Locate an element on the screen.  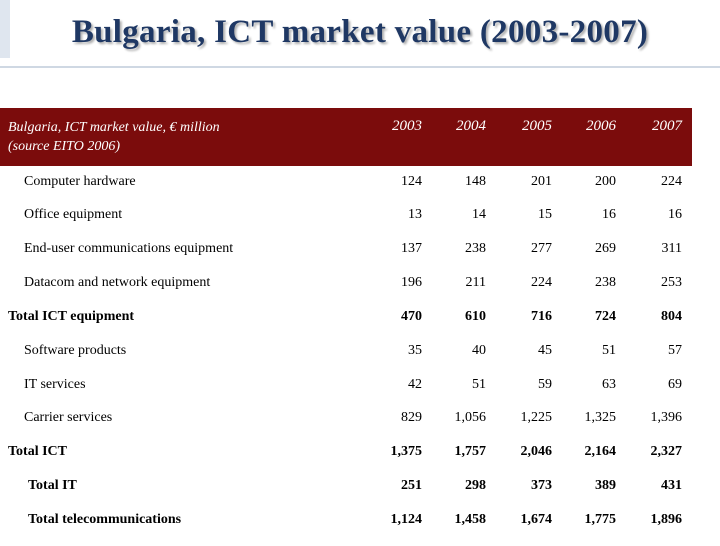
table-cell: 610 is located at coordinates (475, 316).